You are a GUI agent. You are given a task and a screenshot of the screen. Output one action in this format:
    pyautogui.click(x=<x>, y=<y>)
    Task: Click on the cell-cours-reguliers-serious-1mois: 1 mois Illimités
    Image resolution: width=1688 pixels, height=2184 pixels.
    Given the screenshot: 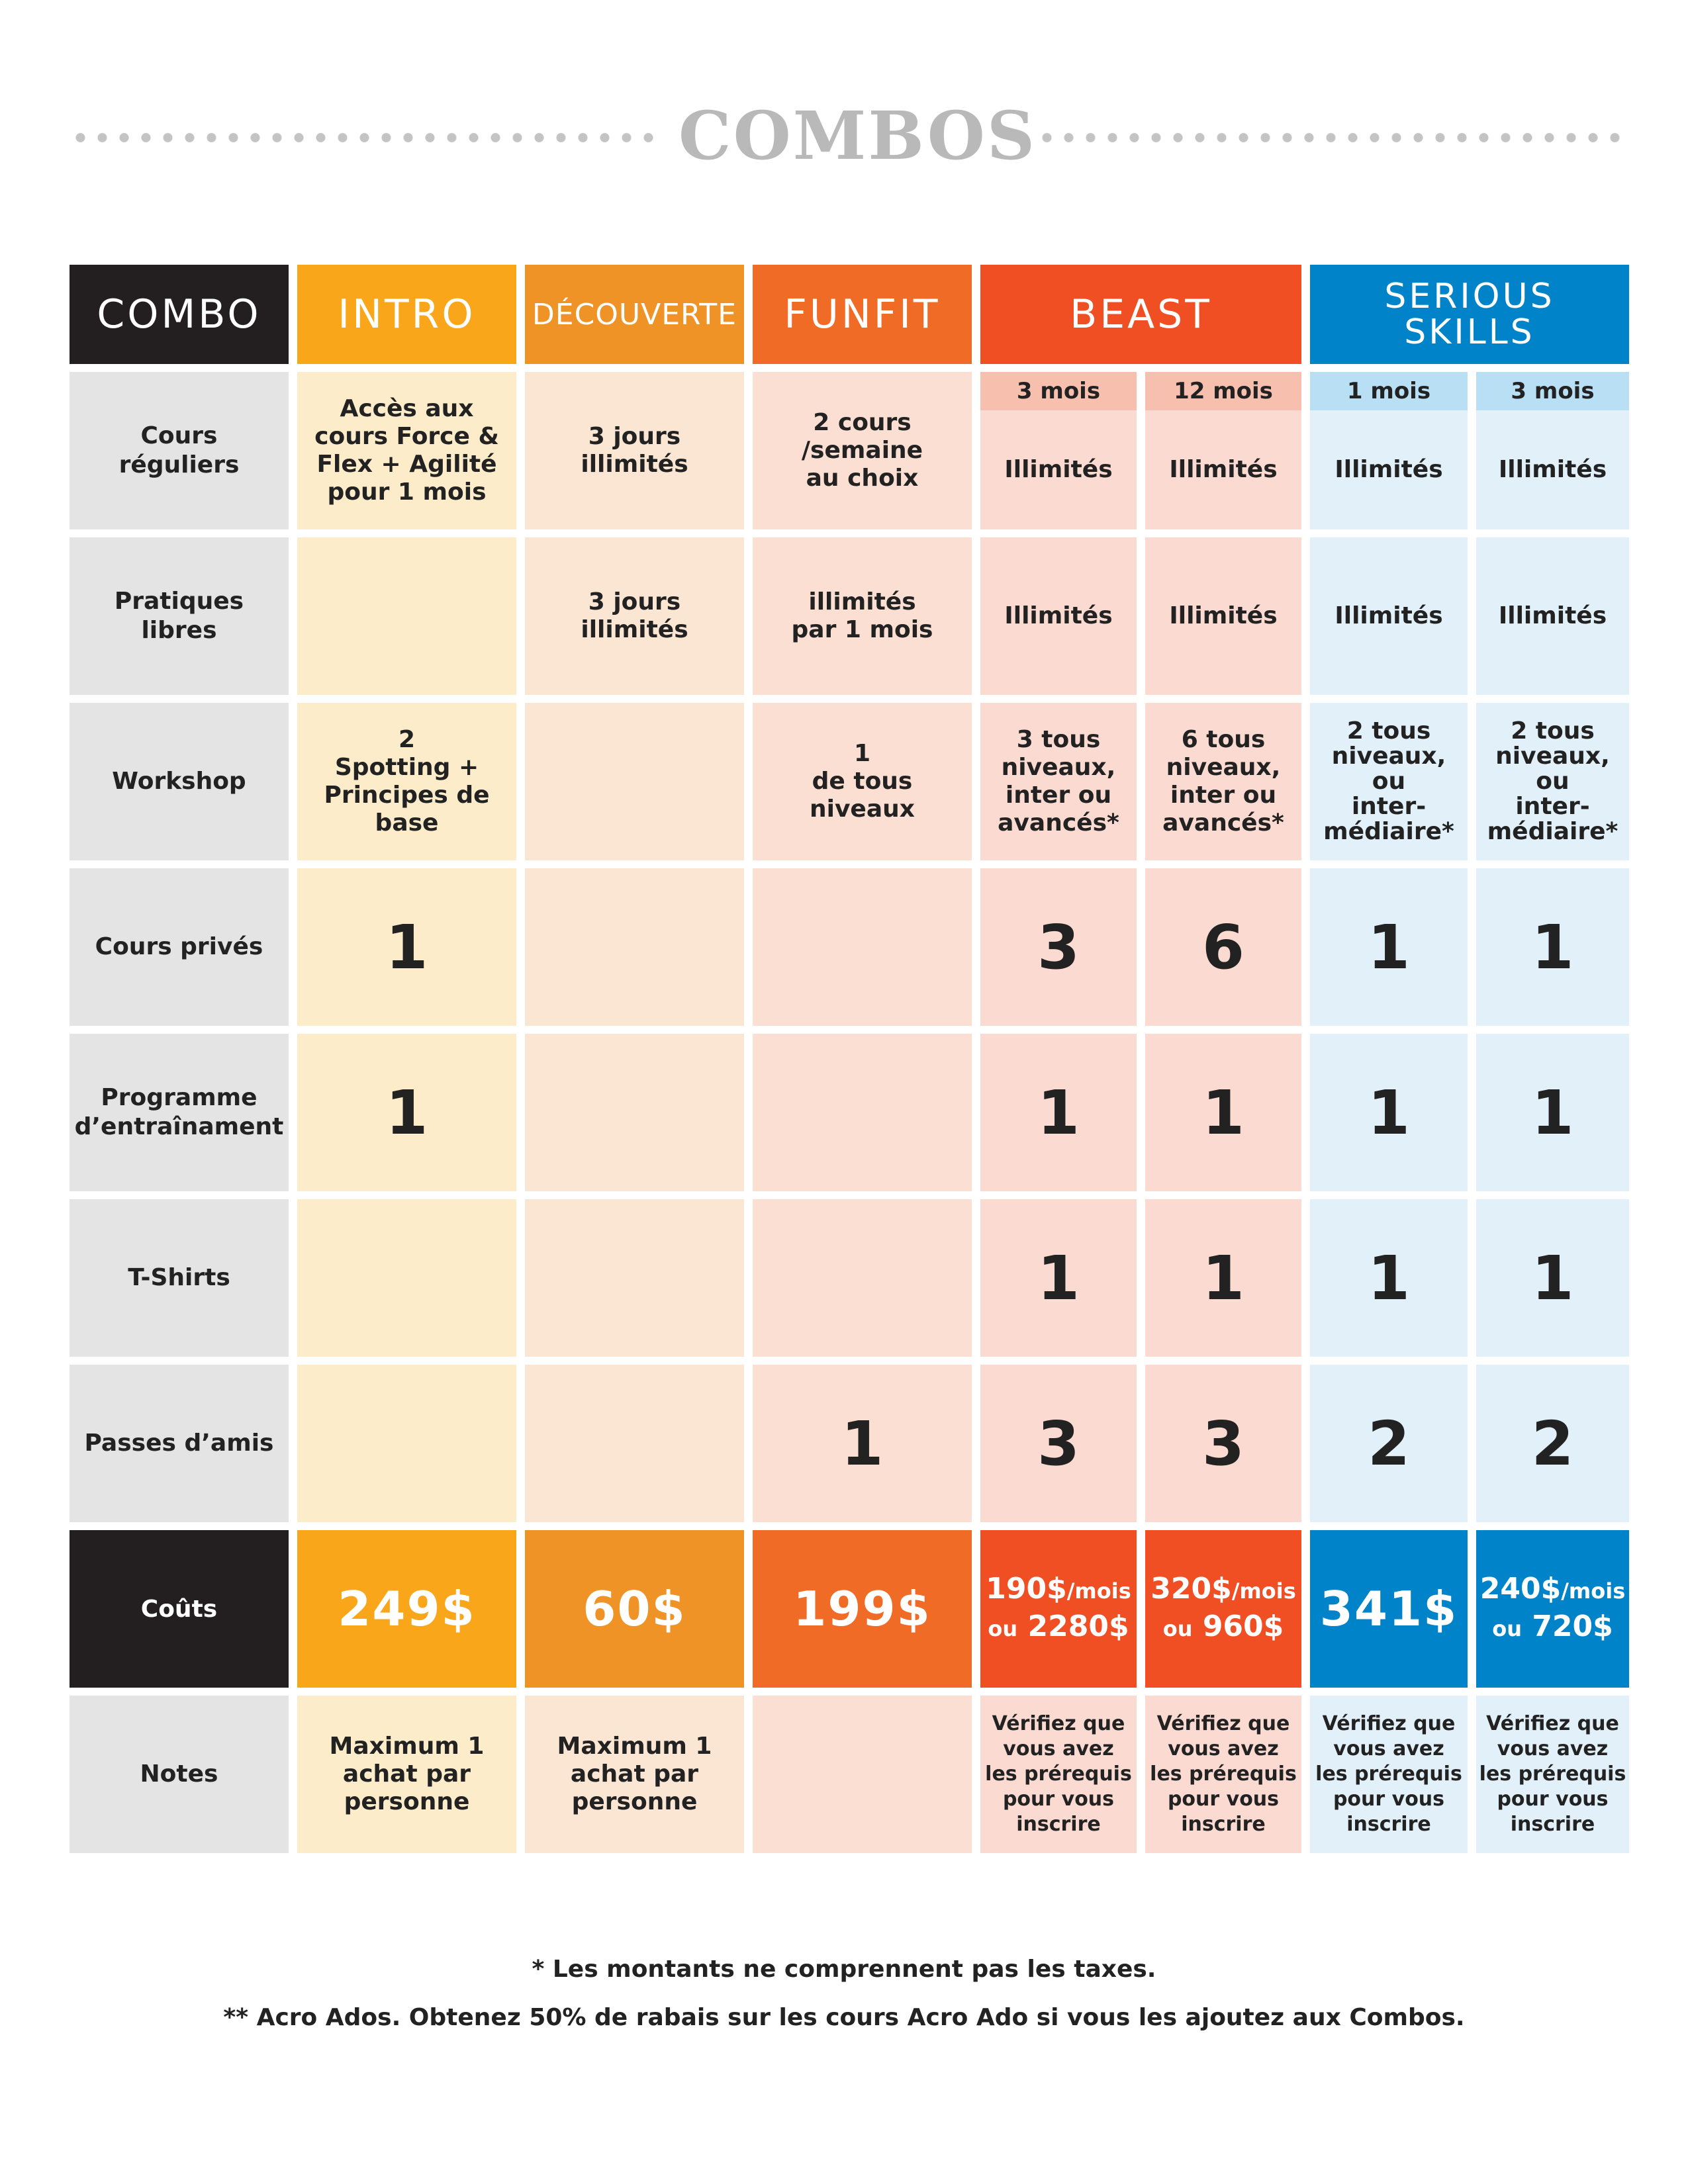 What is the action you would take?
    pyautogui.click(x=1389, y=451)
    